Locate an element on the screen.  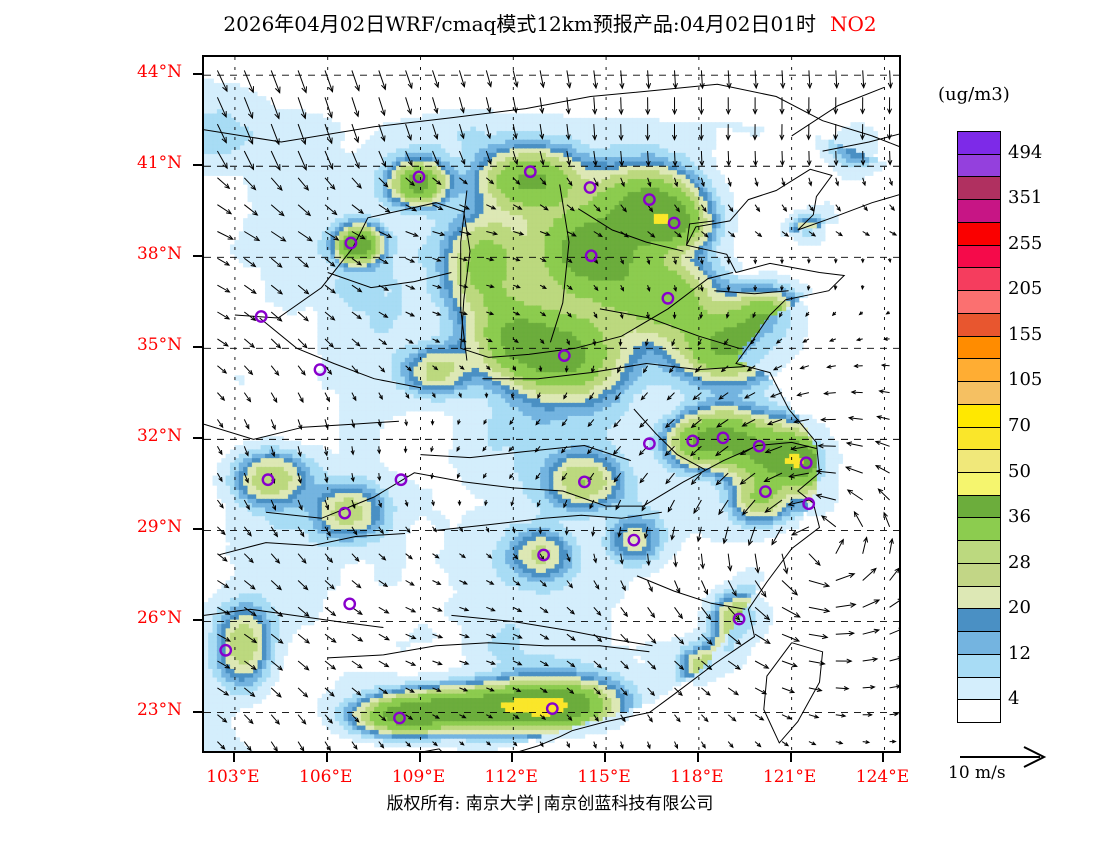
lat-label-35: 35°N is located at coordinates (159, 345).